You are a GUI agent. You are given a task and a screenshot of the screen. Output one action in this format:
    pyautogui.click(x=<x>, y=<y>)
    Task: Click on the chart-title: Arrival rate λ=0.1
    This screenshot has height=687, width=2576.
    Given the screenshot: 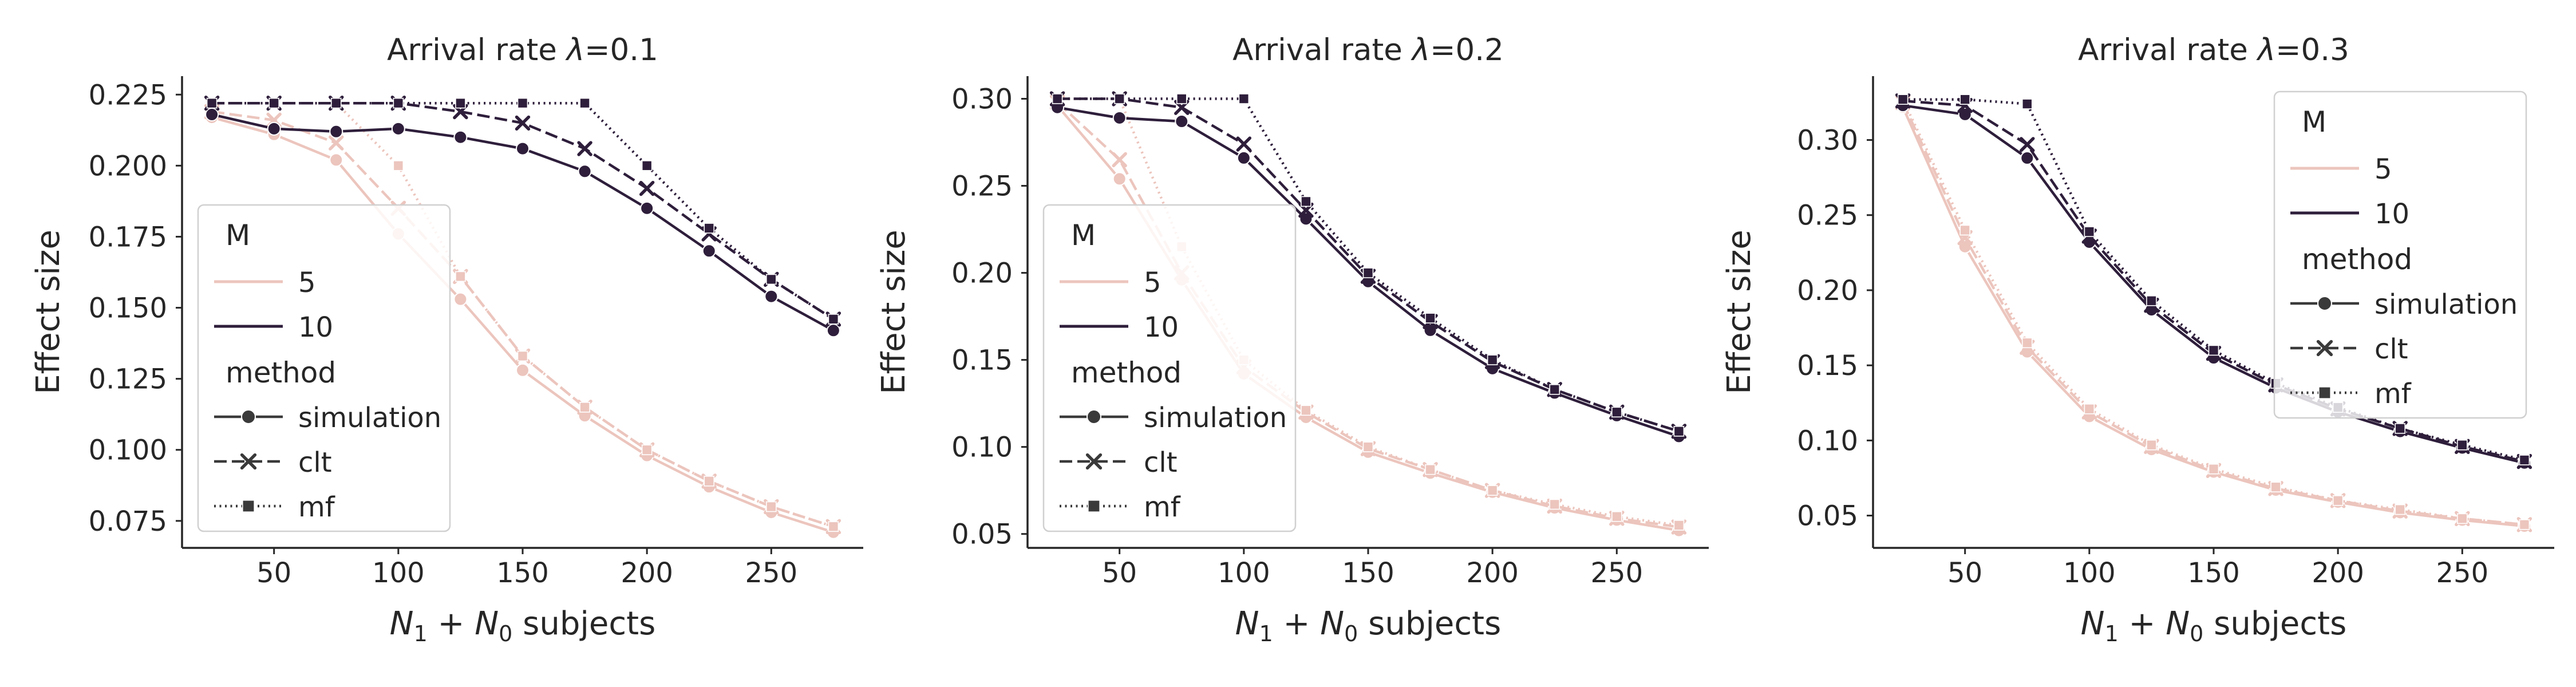 What is the action you would take?
    pyautogui.click(x=522, y=51)
    